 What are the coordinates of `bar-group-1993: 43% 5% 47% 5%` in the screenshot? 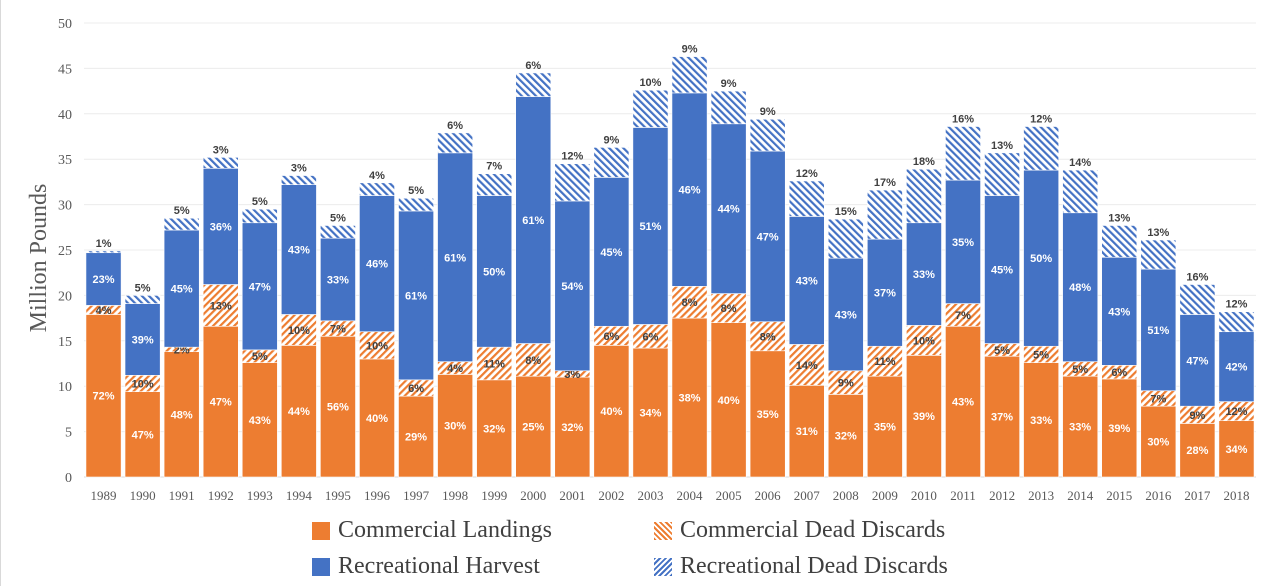 It's located at (259, 337).